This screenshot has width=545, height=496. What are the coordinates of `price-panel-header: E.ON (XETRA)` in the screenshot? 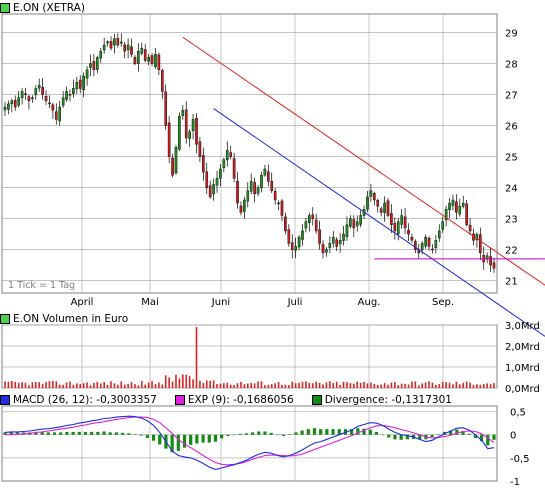 It's located at (42, 8).